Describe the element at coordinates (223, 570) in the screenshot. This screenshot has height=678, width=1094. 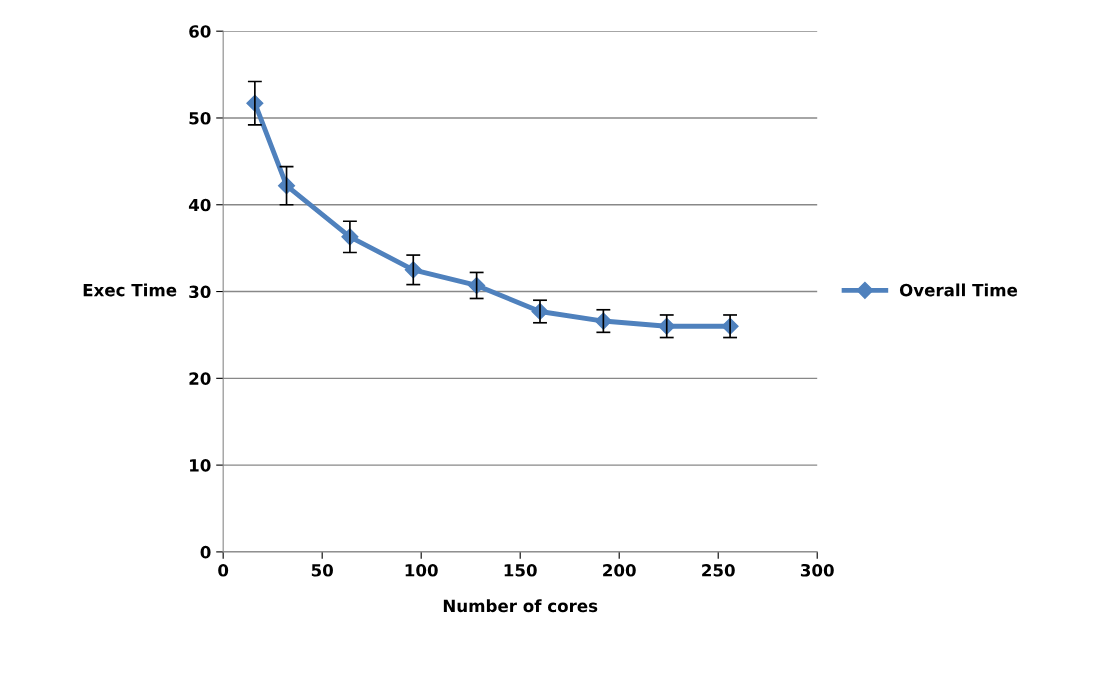
I see `x-tick-label: 0` at that location.